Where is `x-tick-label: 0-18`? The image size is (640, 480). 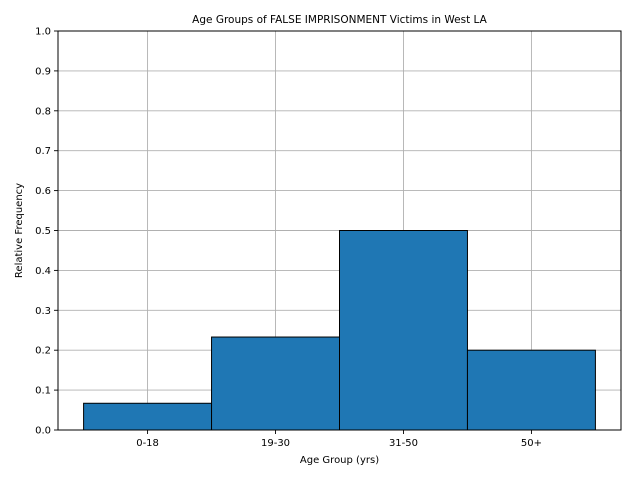 x-tick-label: 0-18 is located at coordinates (147, 443).